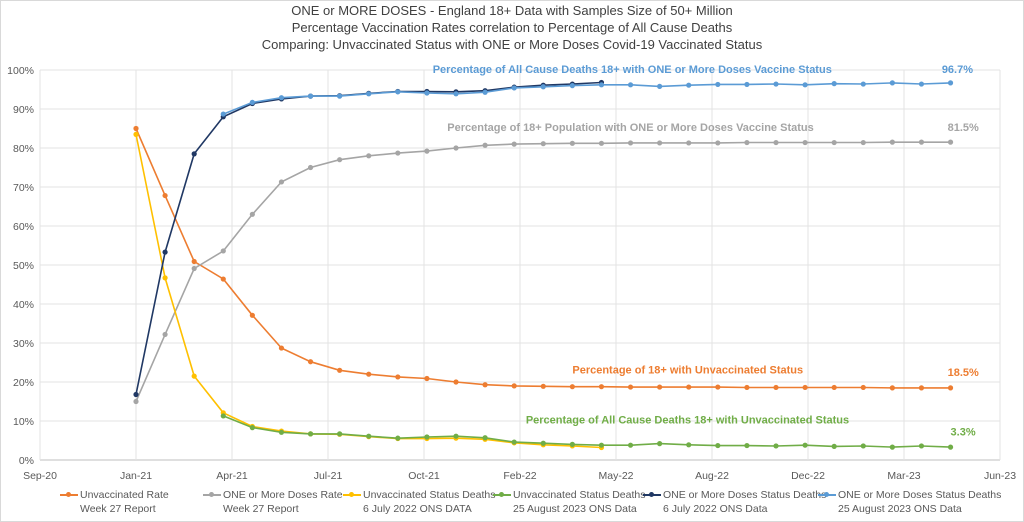 The height and width of the screenshot is (522, 1024). I want to click on y-tick-label: 50%, so click(23, 266).